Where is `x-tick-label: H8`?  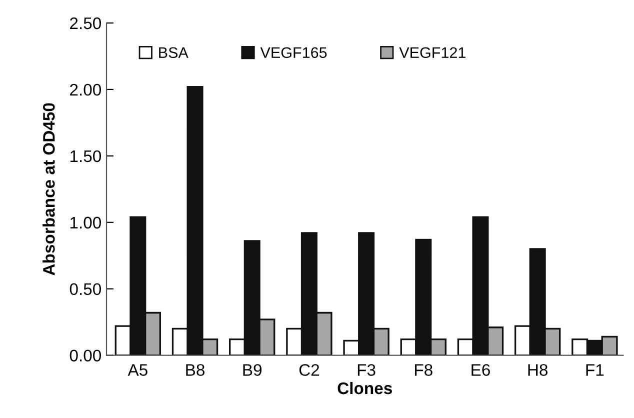 x-tick-label: H8 is located at coordinates (538, 370).